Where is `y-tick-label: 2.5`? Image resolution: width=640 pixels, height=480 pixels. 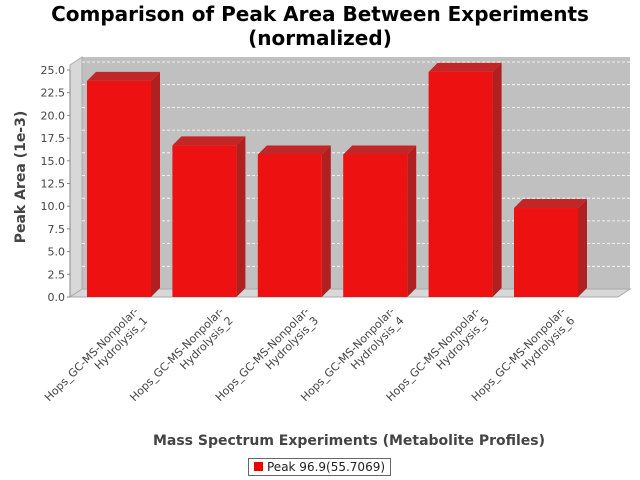
y-tick-label: 2.5 is located at coordinates (57, 274).